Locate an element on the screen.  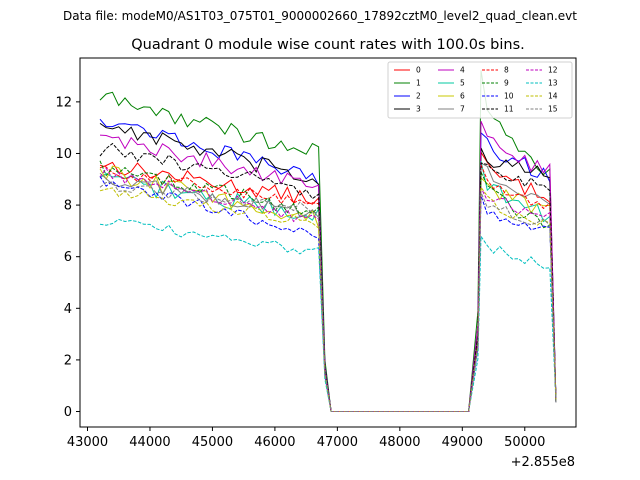
x-tick-label: 43000 is located at coordinates (87, 442).